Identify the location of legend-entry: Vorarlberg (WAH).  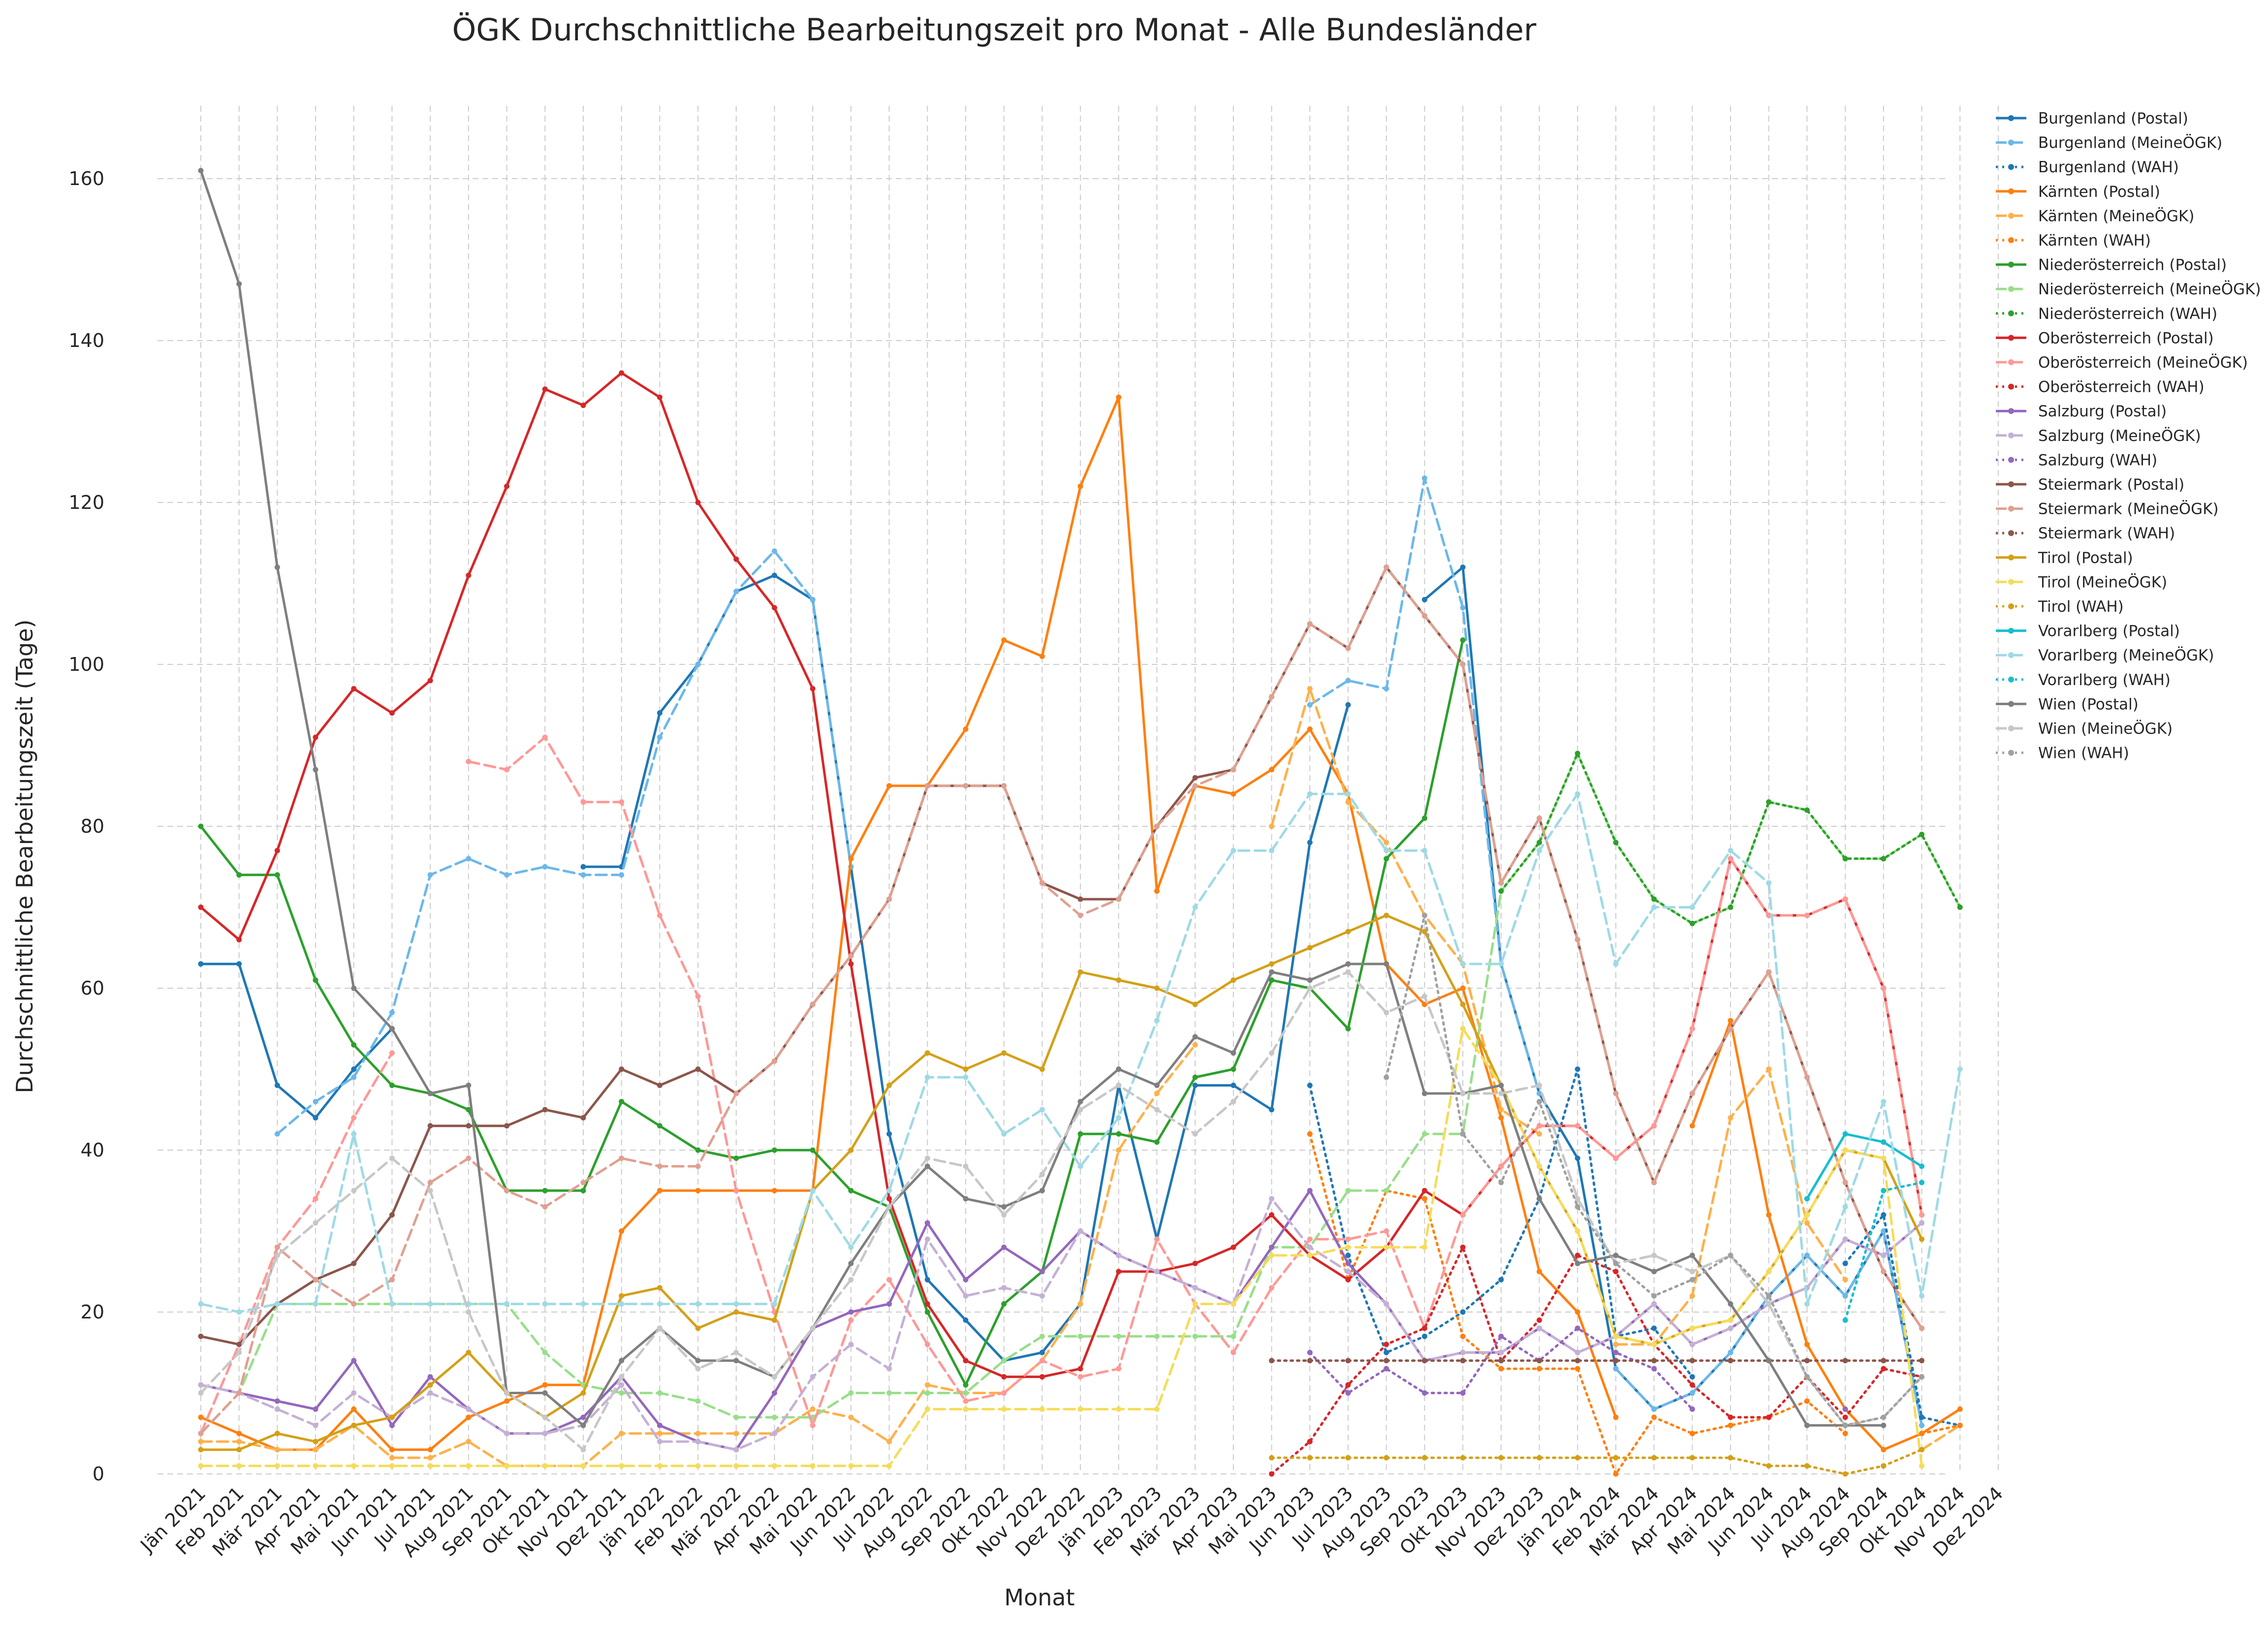
(2104, 680).